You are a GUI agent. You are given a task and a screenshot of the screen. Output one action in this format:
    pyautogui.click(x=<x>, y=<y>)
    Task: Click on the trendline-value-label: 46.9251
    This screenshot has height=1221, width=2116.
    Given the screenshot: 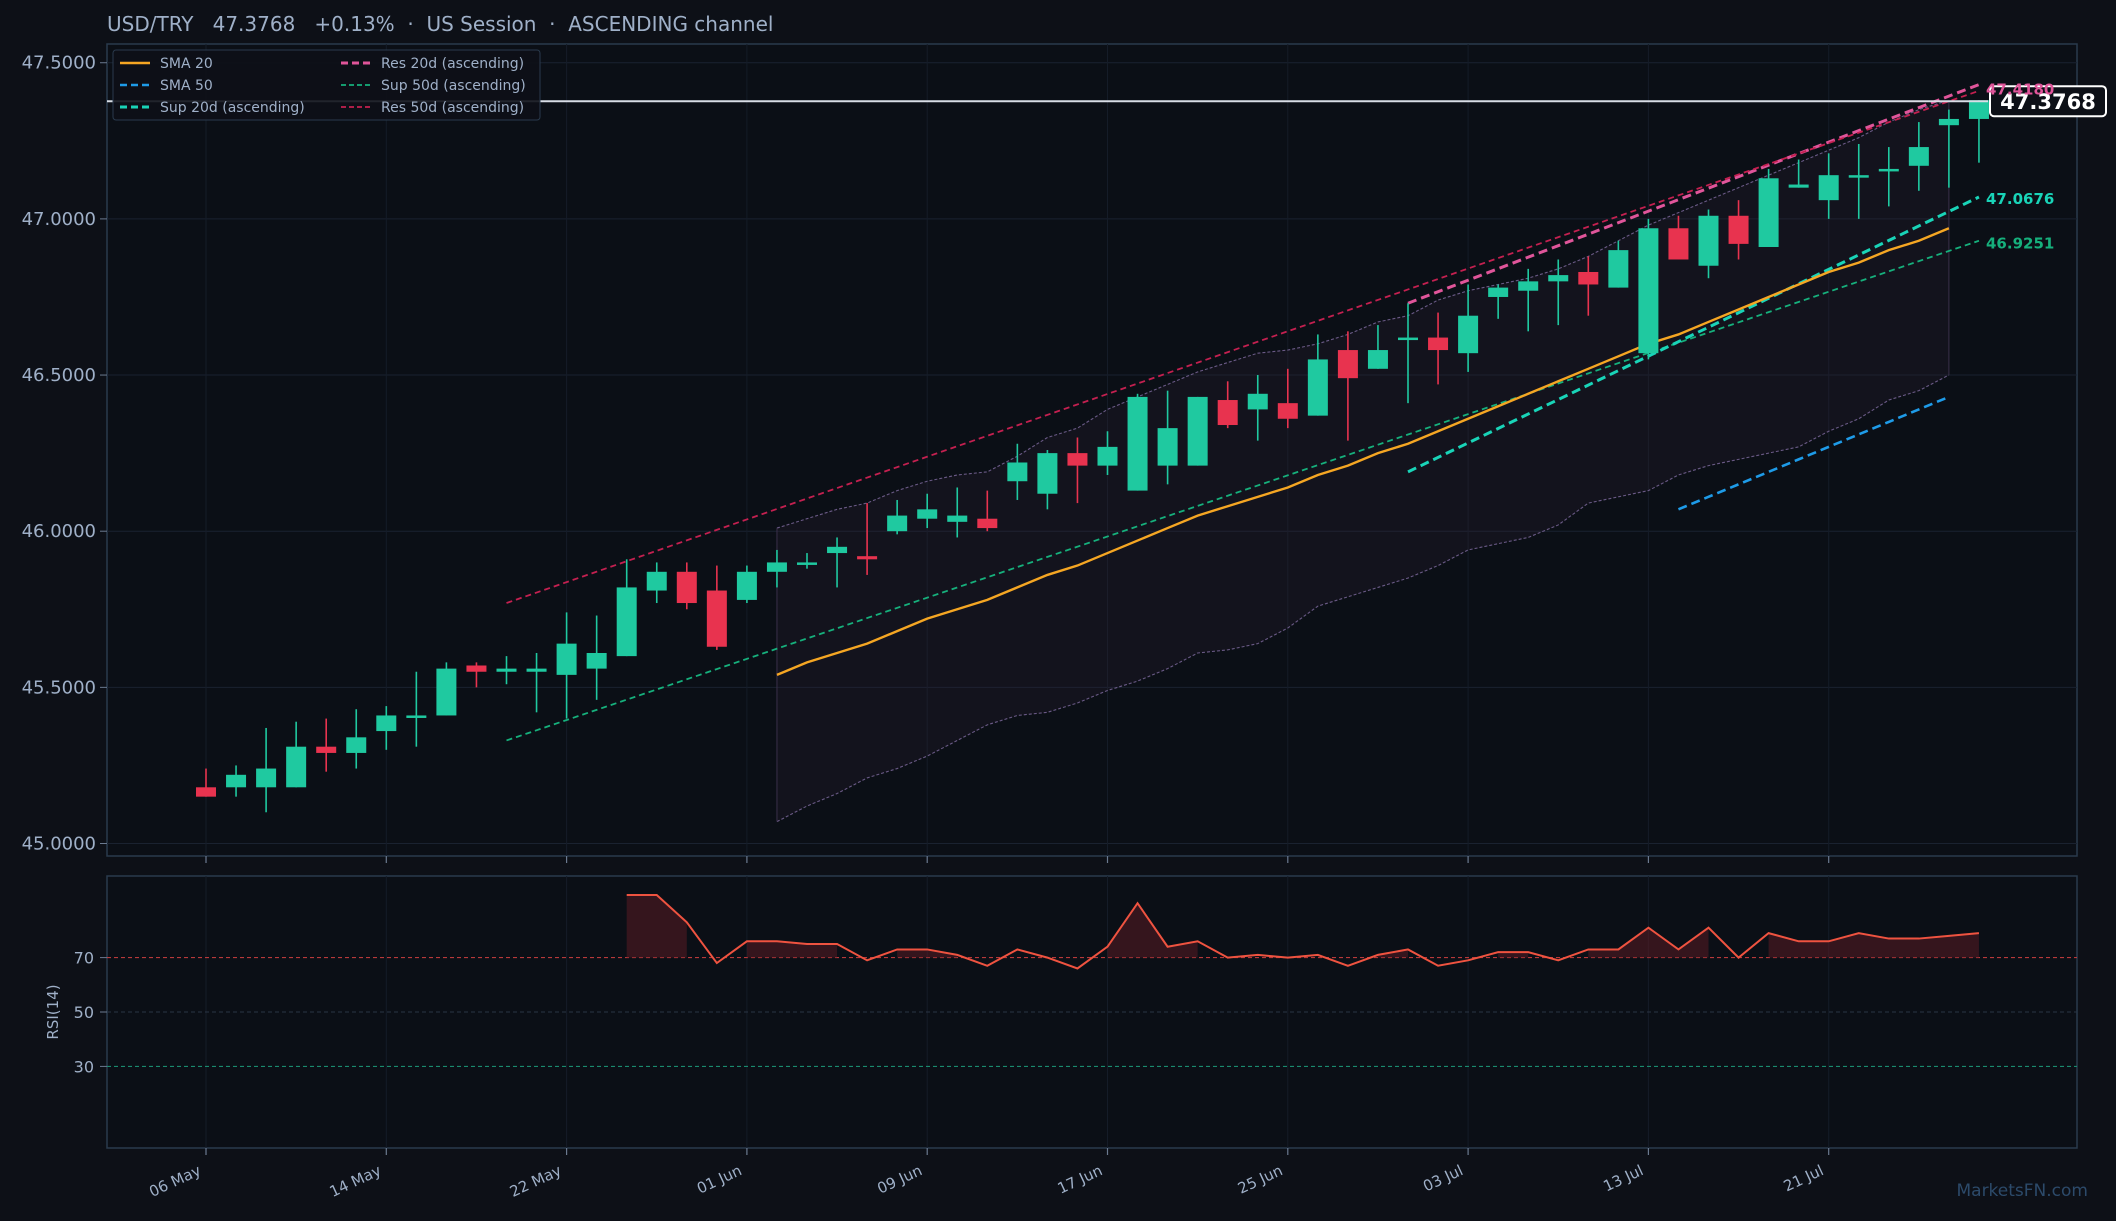 What is the action you would take?
    pyautogui.click(x=2020, y=243)
    